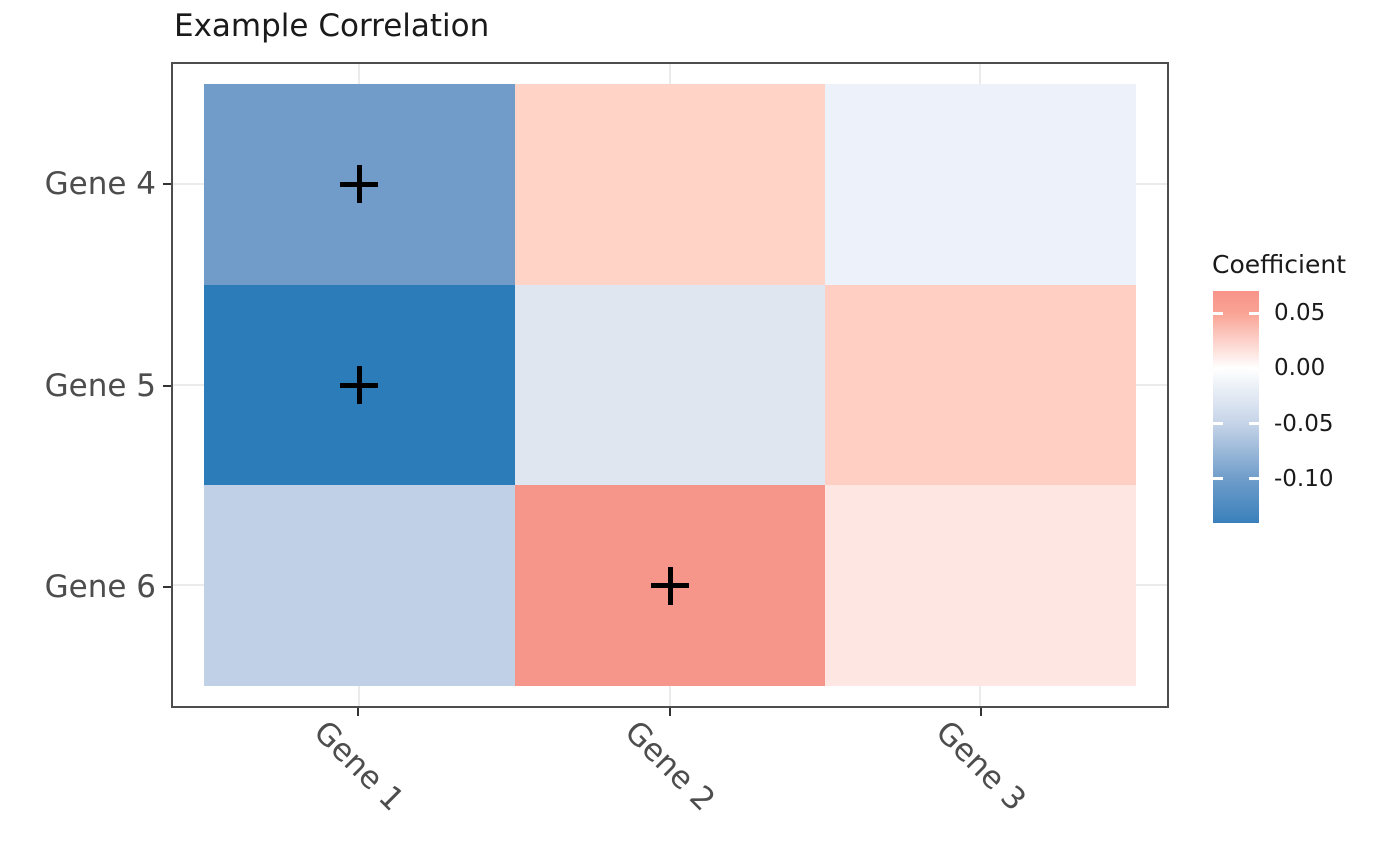 The height and width of the screenshot is (866, 1400). What do you see at coordinates (1300, 368) in the screenshot?
I see `legend-tick-label-1: 0.00` at bounding box center [1300, 368].